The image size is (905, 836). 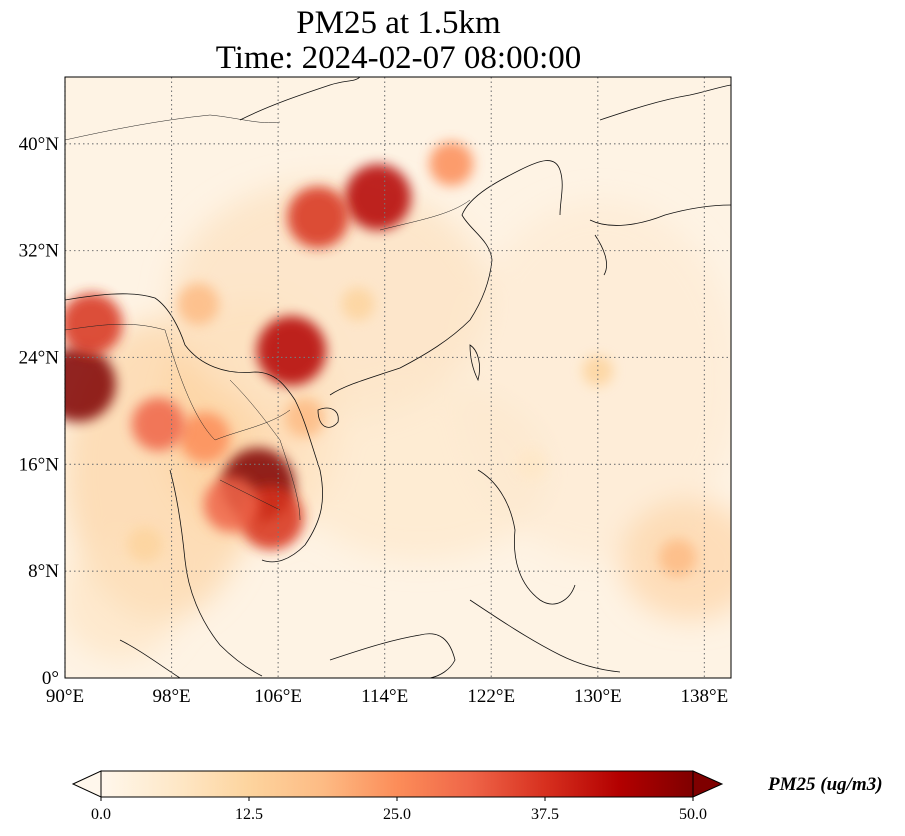 What do you see at coordinates (397, 814) in the screenshot?
I see `colorbar-tick-label: 25.0` at bounding box center [397, 814].